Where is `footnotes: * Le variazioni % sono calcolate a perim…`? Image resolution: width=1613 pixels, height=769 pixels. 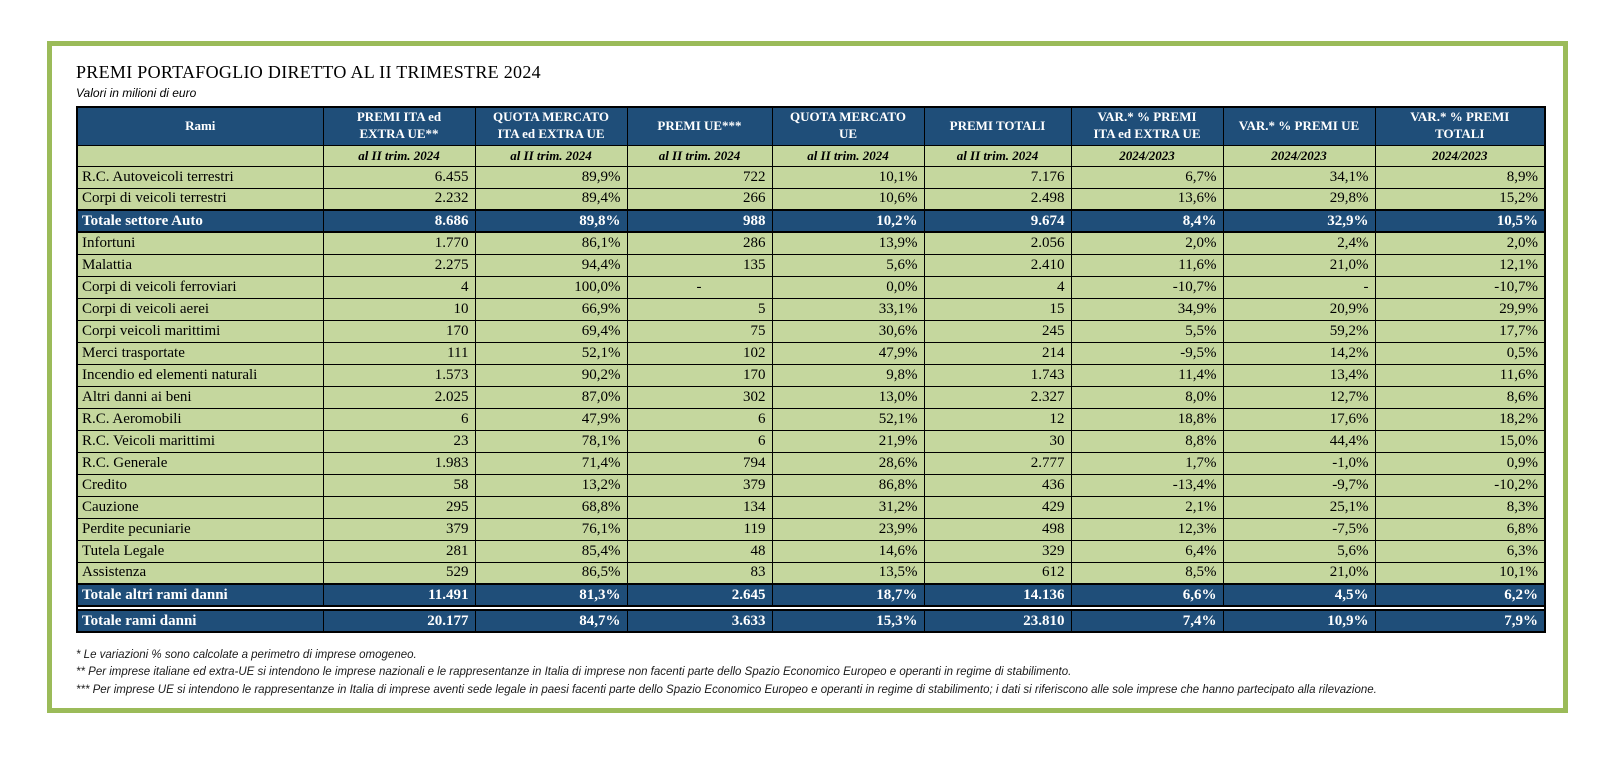
footnotes: * Le variazioni % sono calcolate a perim… is located at coordinates (807, 673).